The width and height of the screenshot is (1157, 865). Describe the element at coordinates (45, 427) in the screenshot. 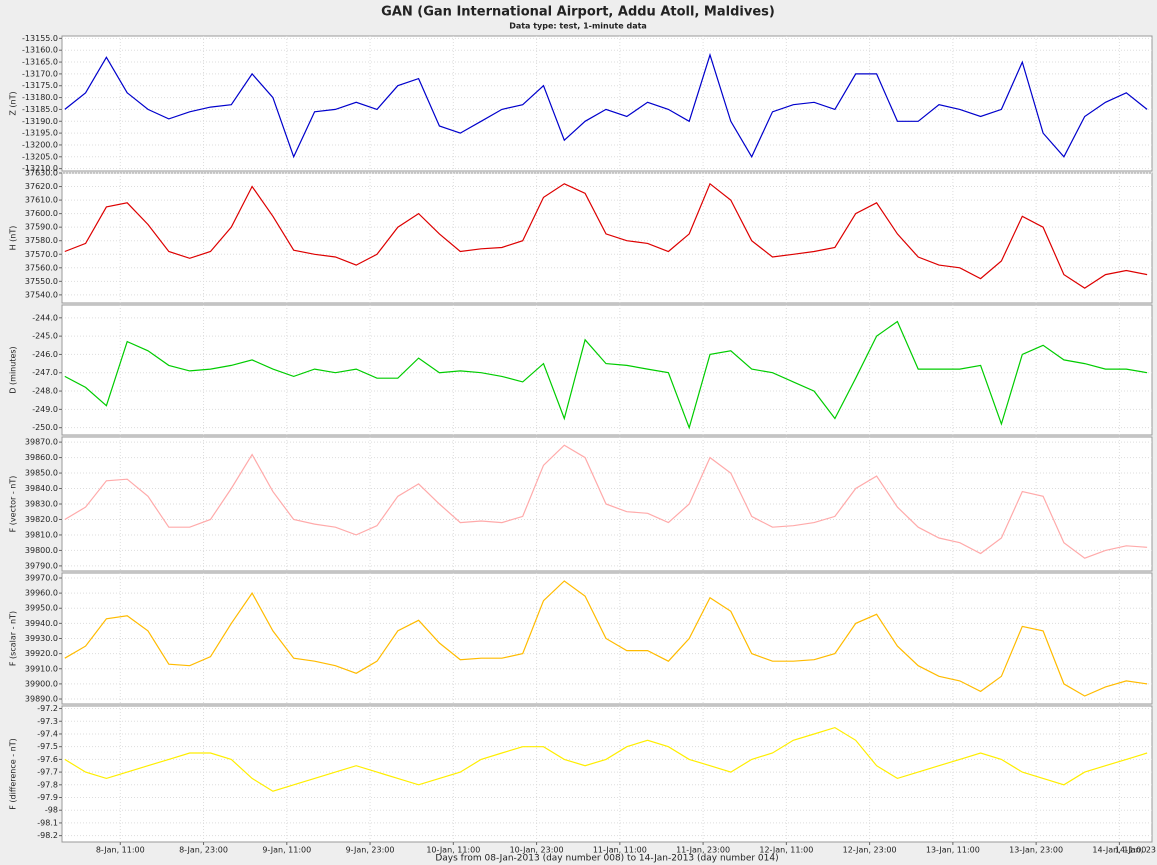

I see `y-tick-label: -250.0` at that location.